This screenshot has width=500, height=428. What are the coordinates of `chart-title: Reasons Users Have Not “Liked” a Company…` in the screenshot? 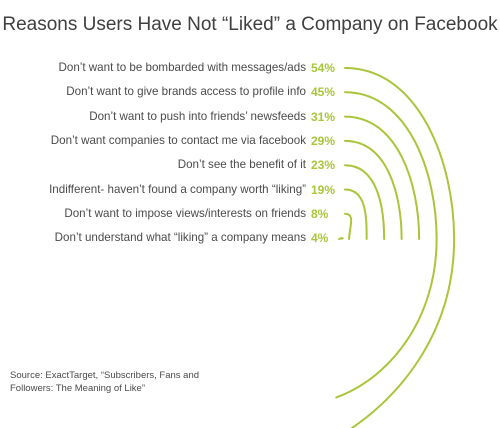 It's located at (250, 24).